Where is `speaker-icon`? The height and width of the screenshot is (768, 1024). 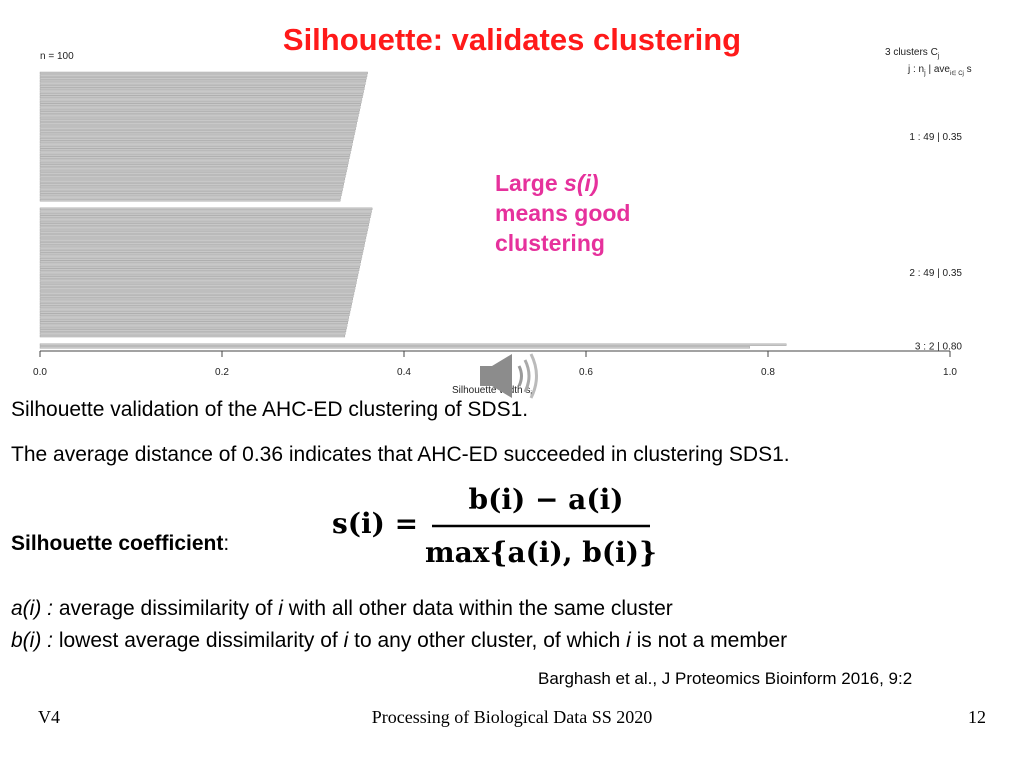
speaker-icon is located at coordinates (509, 378).